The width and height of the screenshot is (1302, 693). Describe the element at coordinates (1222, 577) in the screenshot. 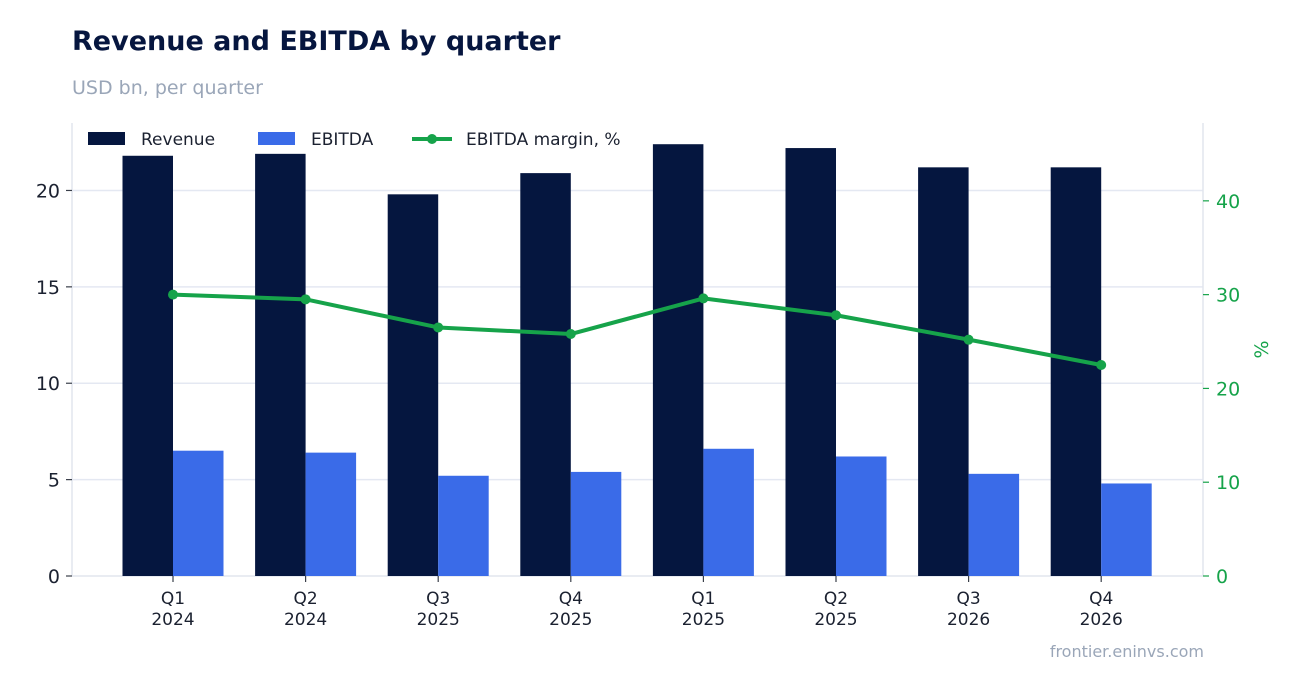

I see `y-tick-label-right: 0` at that location.